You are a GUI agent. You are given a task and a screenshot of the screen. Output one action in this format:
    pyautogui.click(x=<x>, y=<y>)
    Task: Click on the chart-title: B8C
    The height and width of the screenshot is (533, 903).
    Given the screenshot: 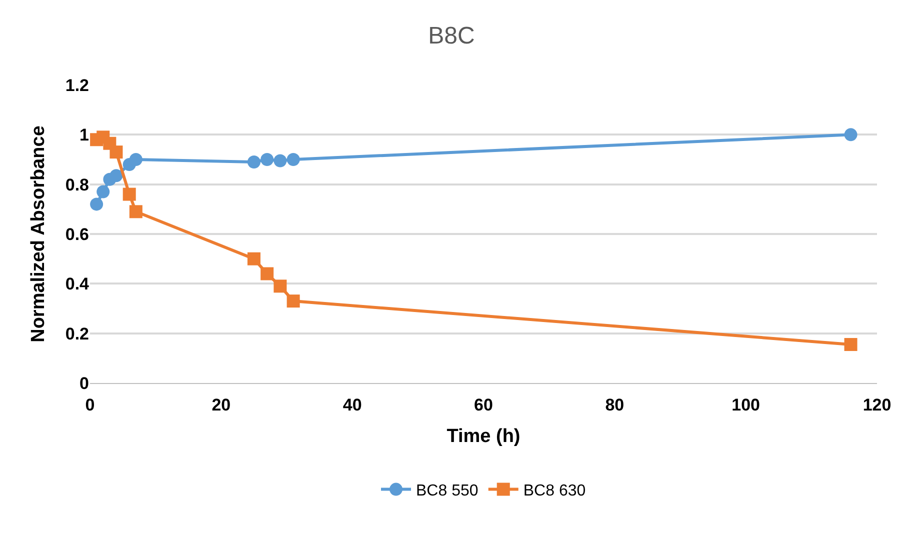 What is the action you would take?
    pyautogui.click(x=451, y=36)
    